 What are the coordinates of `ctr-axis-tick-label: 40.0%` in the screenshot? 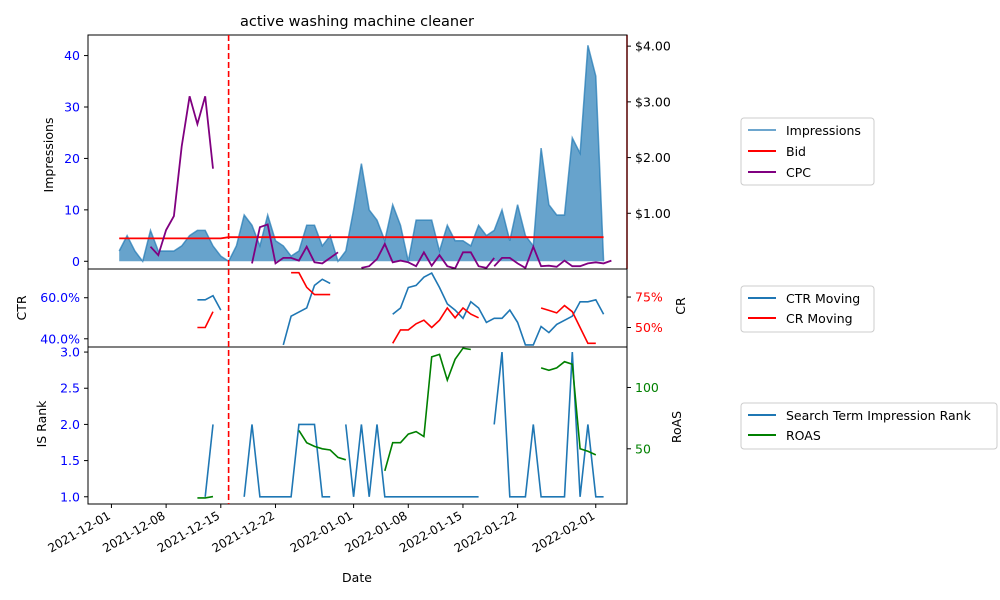 It's located at (60, 338).